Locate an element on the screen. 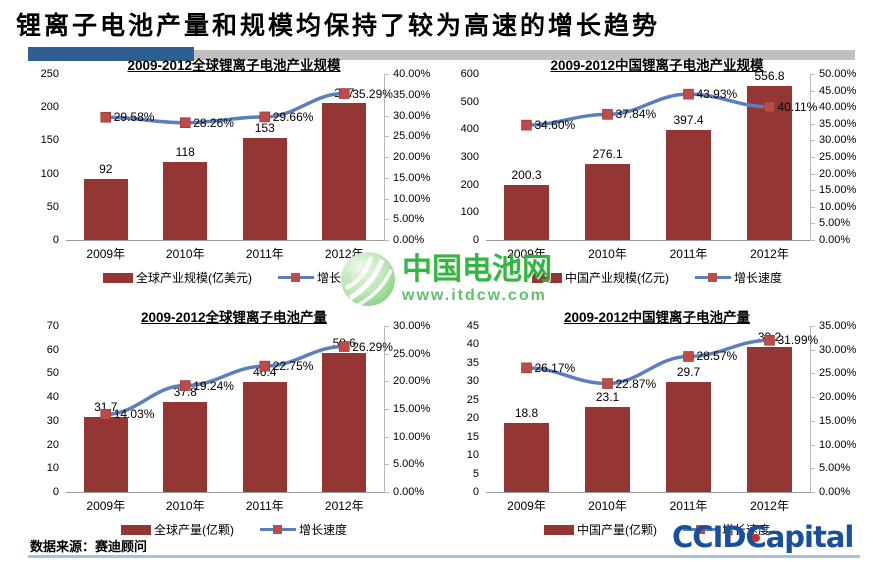 Image resolution: width=873 pixels, height=562 pixels. legend-item-bar-series: 中国产业规模(亿元) is located at coordinates (600, 277).